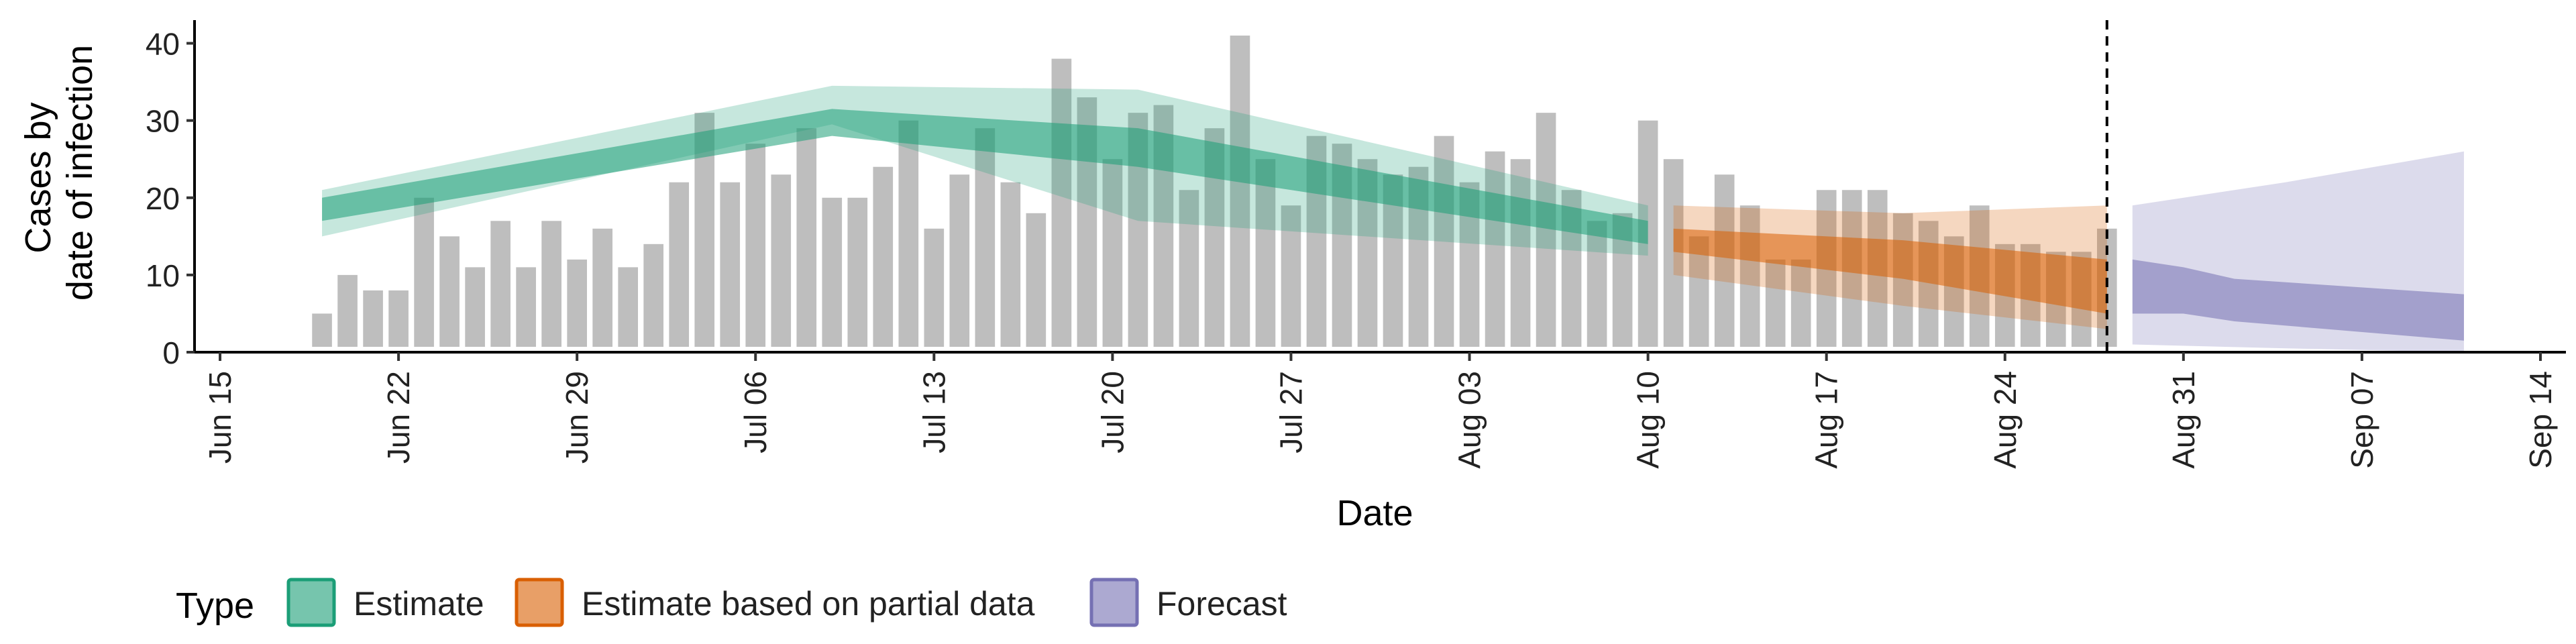 The image size is (2576, 644). I want to click on x-tick-label: Sep 14, so click(2540, 420).